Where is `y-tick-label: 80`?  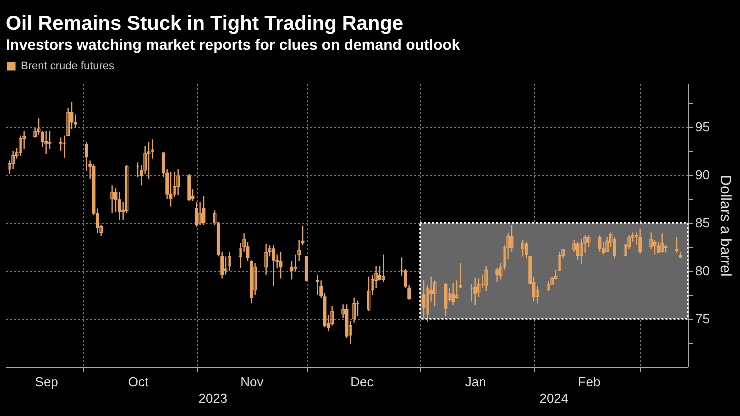 y-tick-label: 80 is located at coordinates (703, 271).